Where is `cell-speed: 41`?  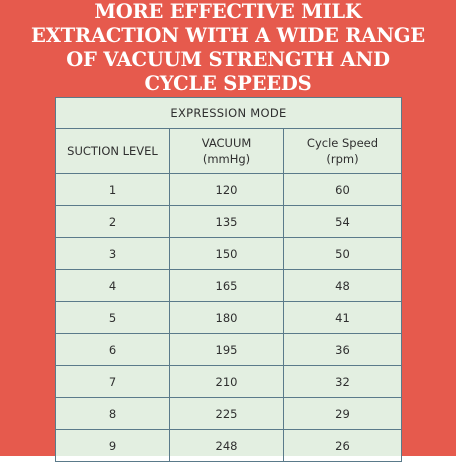 cell-speed: 41 is located at coordinates (342, 317).